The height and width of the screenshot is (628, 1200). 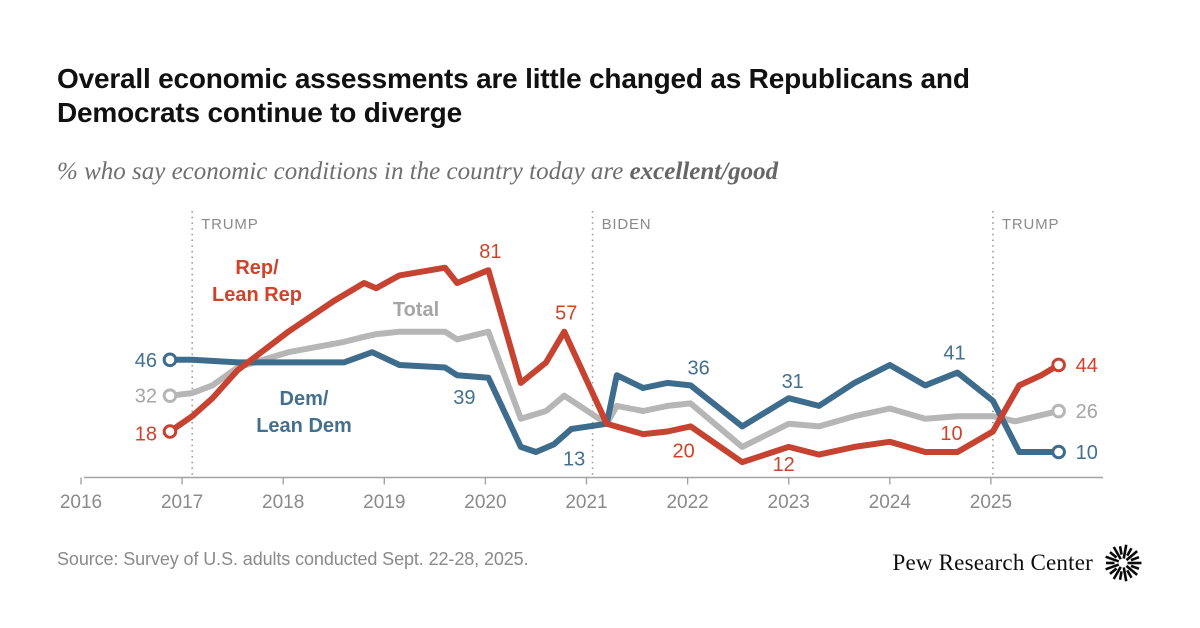 I want to click on value-label-dem-39: 39, so click(x=464, y=398).